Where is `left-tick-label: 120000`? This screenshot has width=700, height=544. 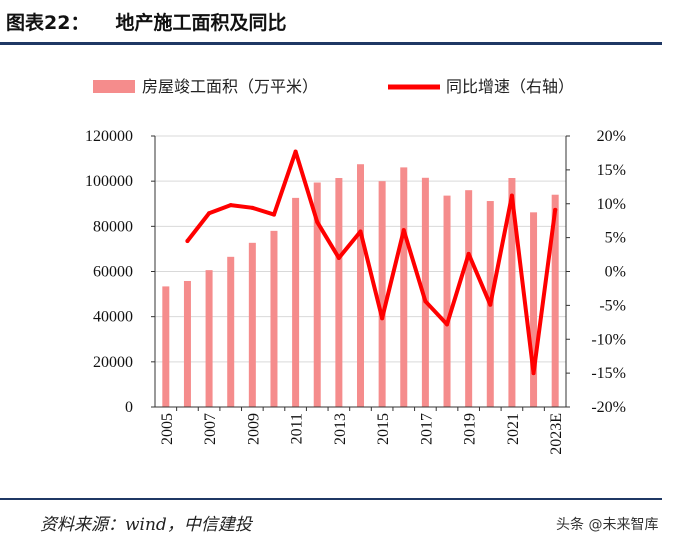 left-tick-label: 120000 is located at coordinates (109, 136).